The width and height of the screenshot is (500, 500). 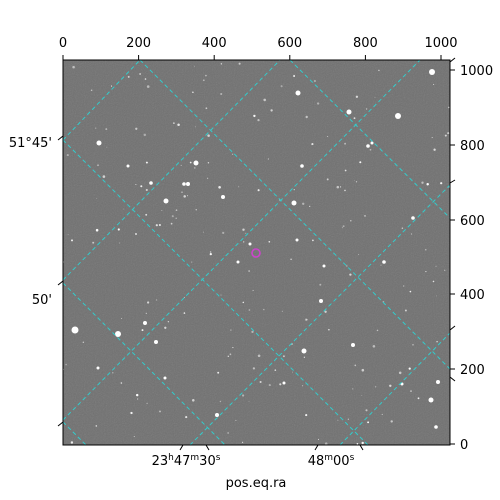 I want to click on left-tick-label: 51°45', so click(x=30, y=143).